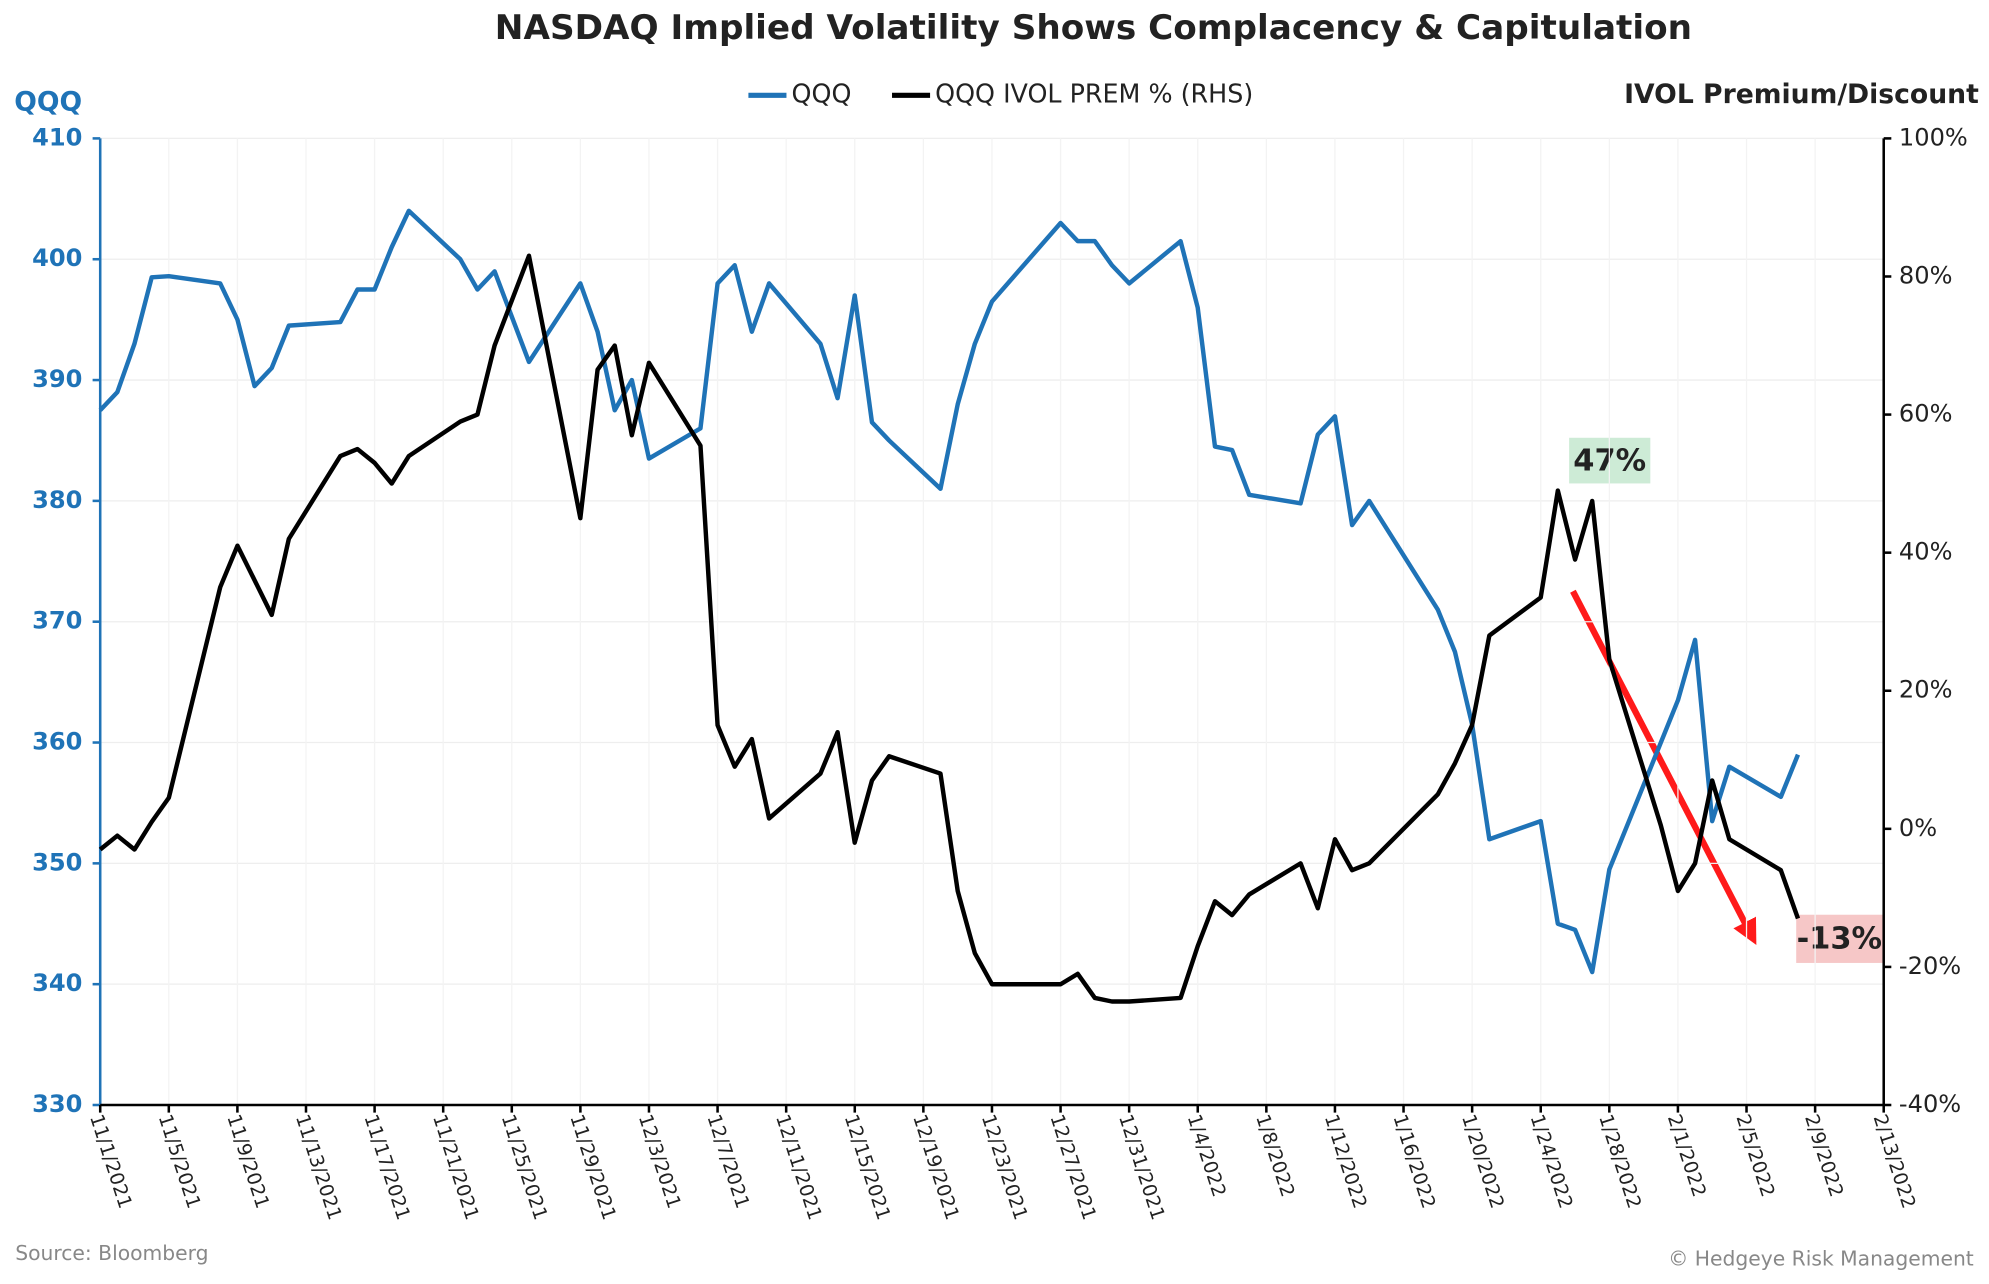  What do you see at coordinates (1619, 1162) in the screenshot?
I see `x-tick-label: 1/28/2022` at bounding box center [1619, 1162].